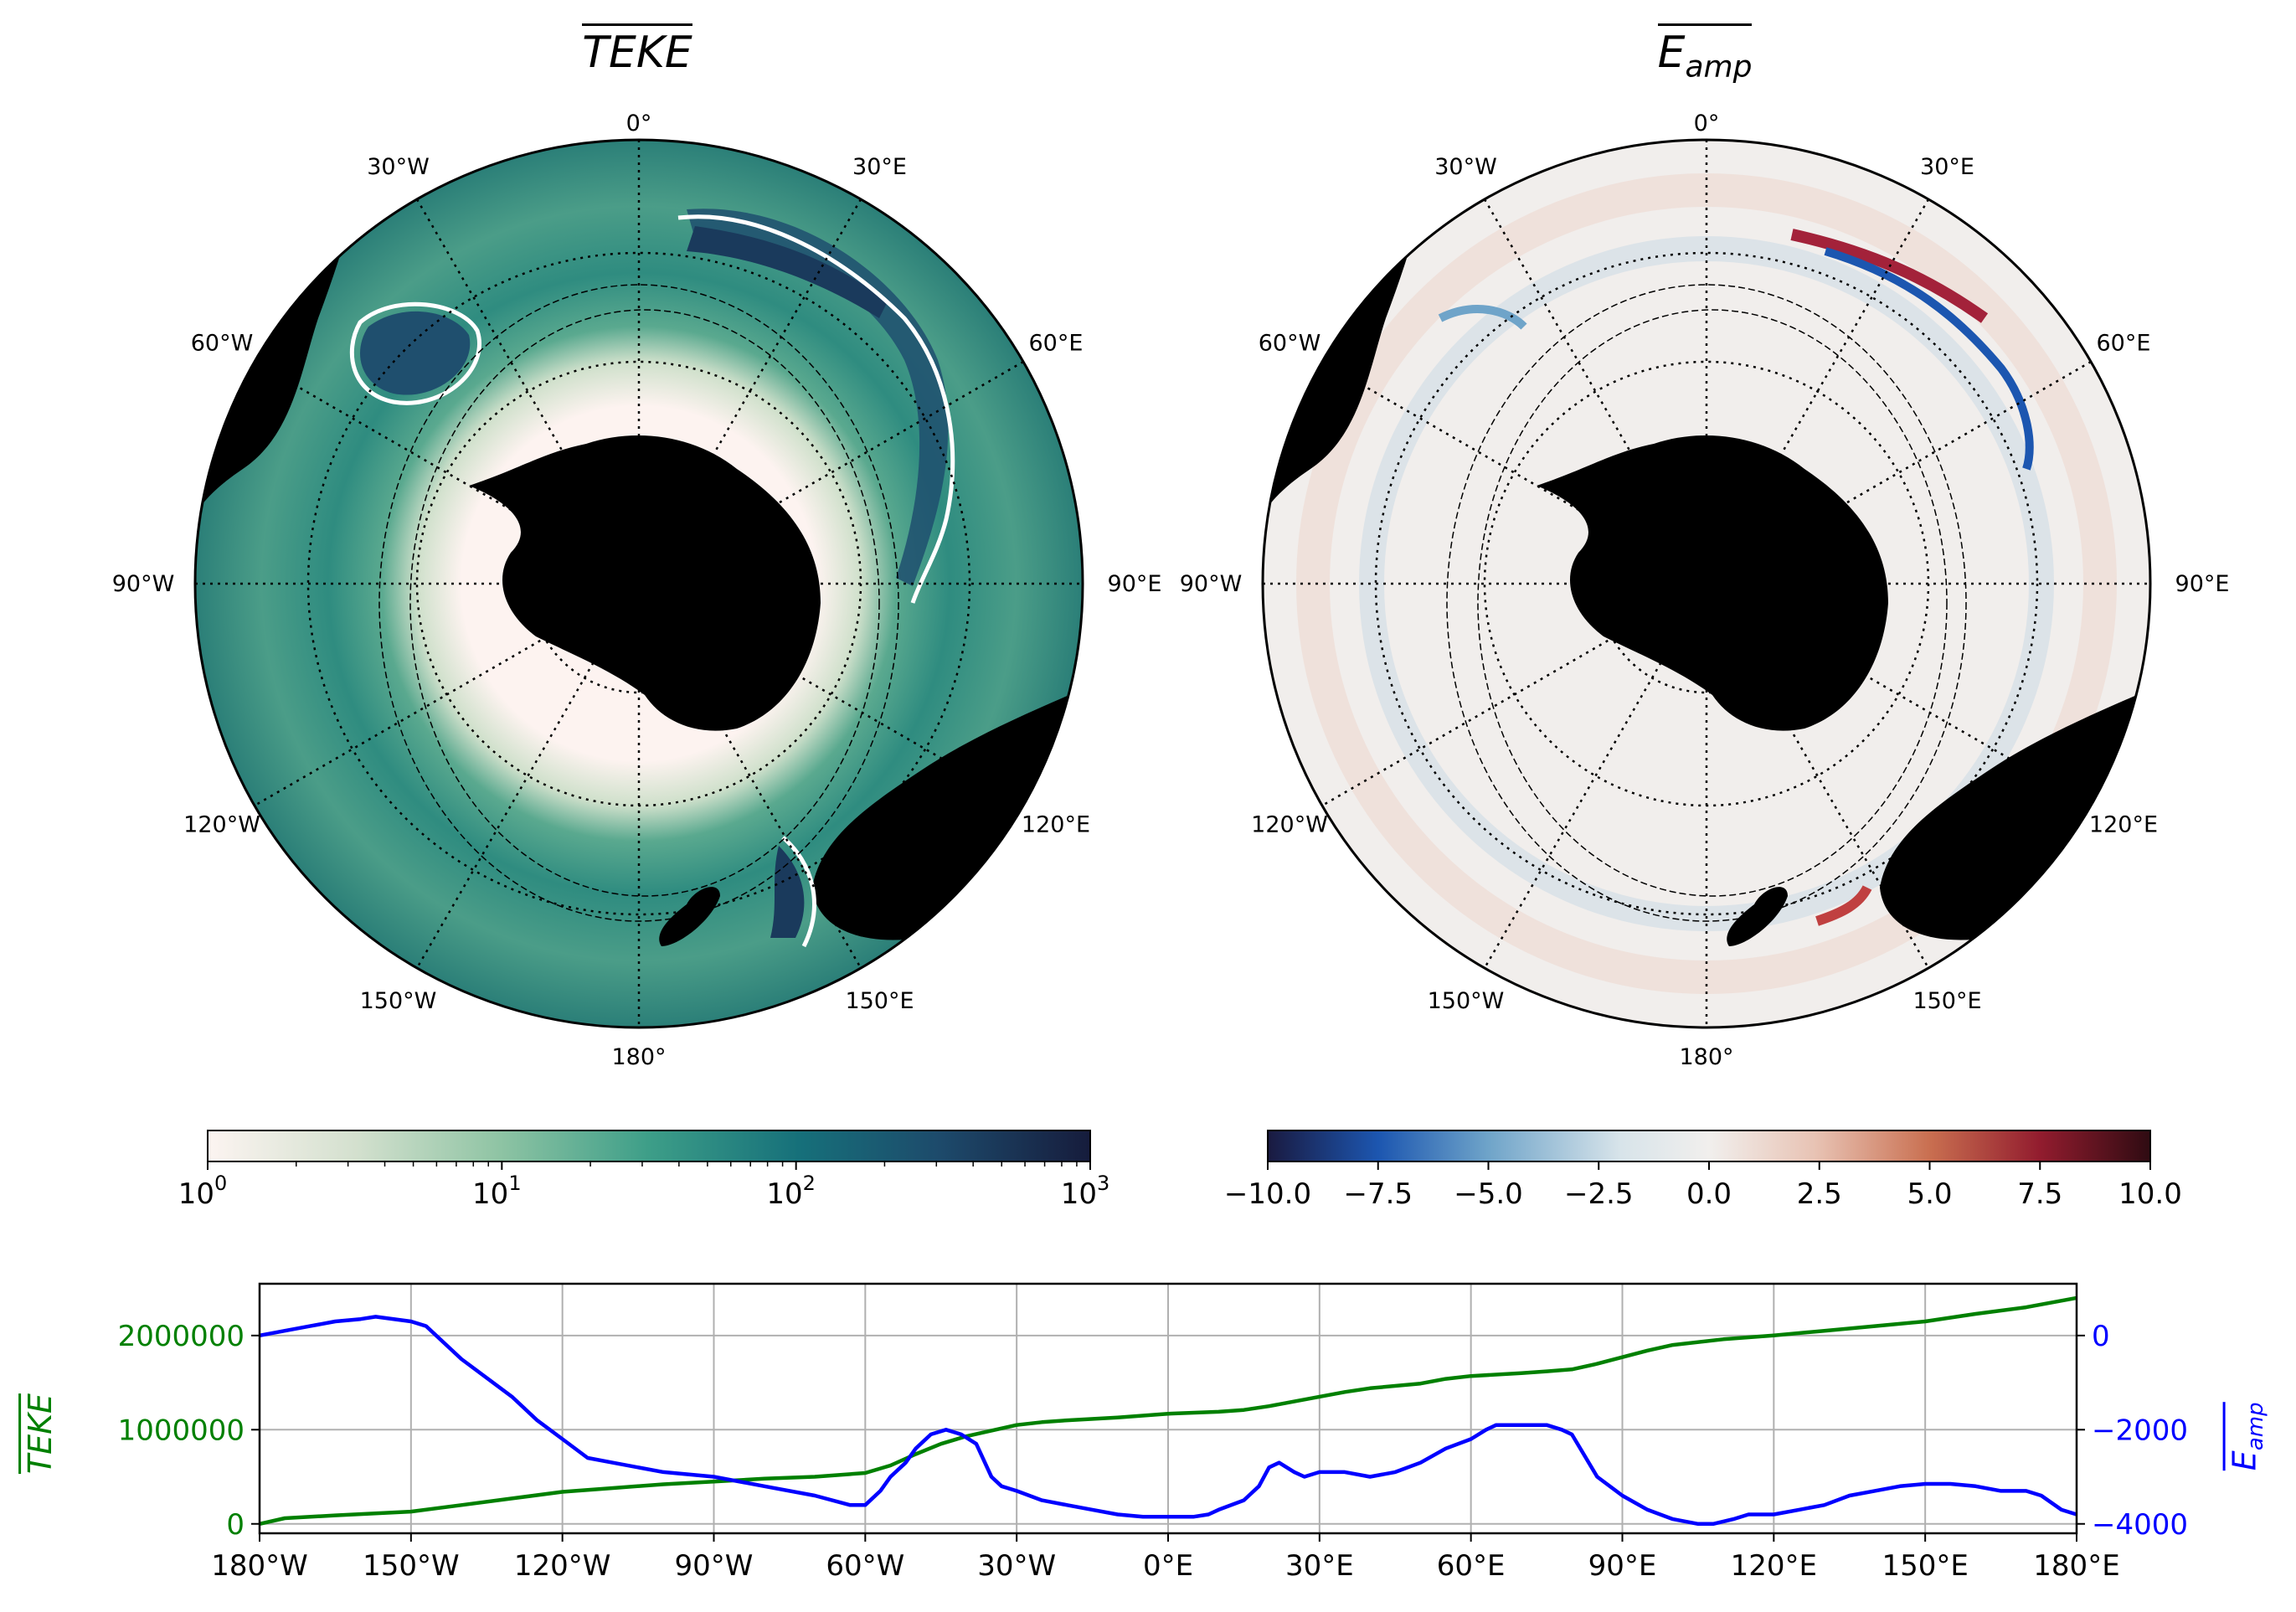  What do you see at coordinates (2124, 825) in the screenshot?
I see `eamp-lon-label: 120°E` at bounding box center [2124, 825].